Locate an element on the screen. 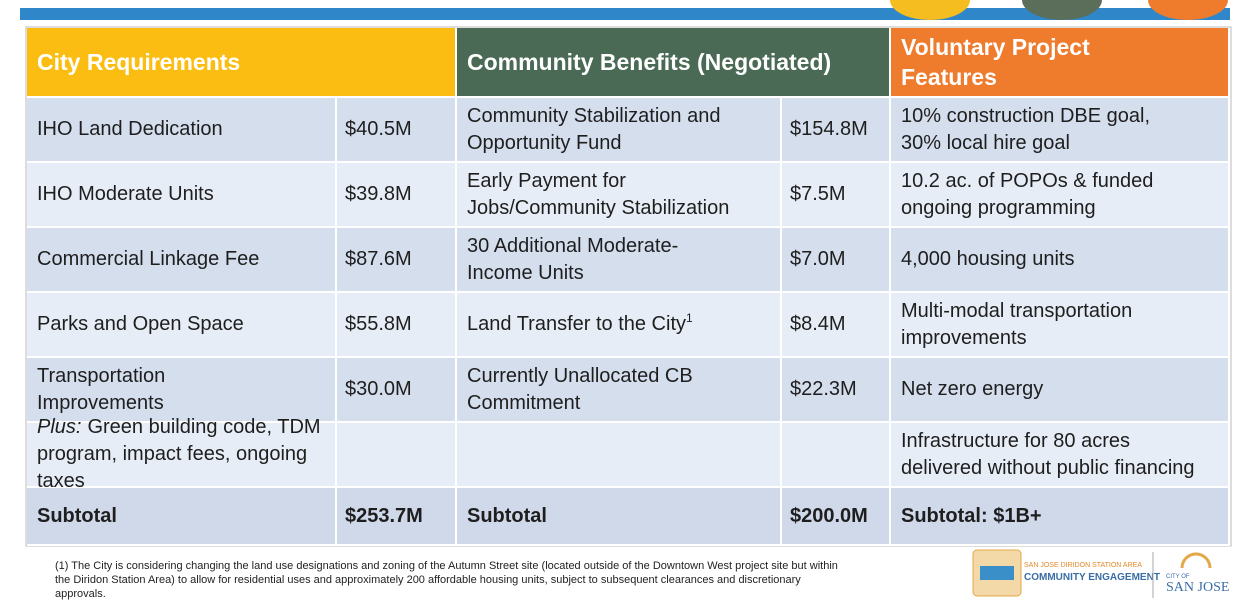  table-cell: Commercial Linkage Fee is located at coordinates (182, 260).